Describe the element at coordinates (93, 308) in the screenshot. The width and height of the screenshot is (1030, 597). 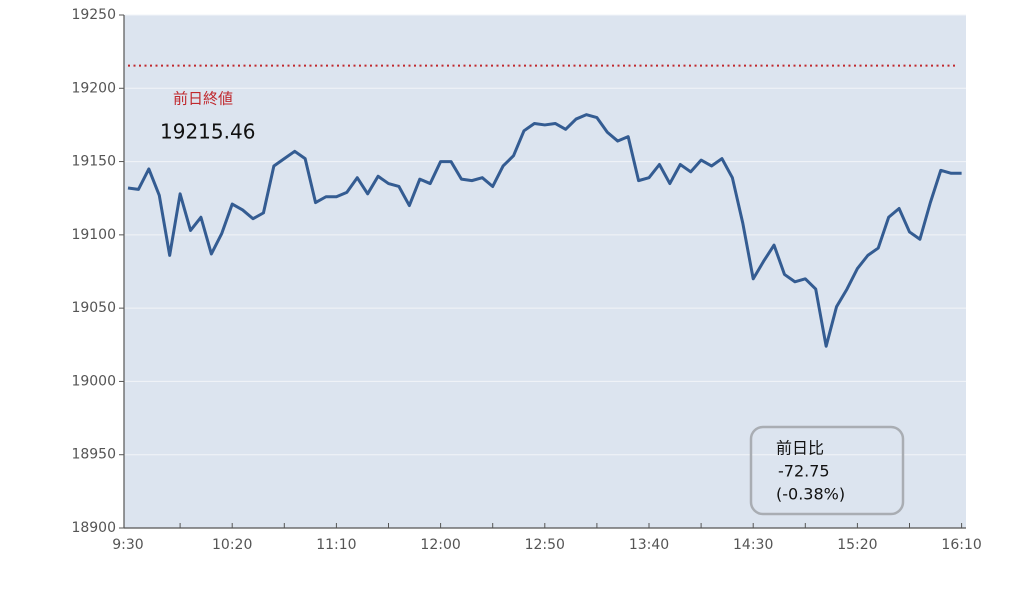
I see `y-tick-label: 19050` at that location.